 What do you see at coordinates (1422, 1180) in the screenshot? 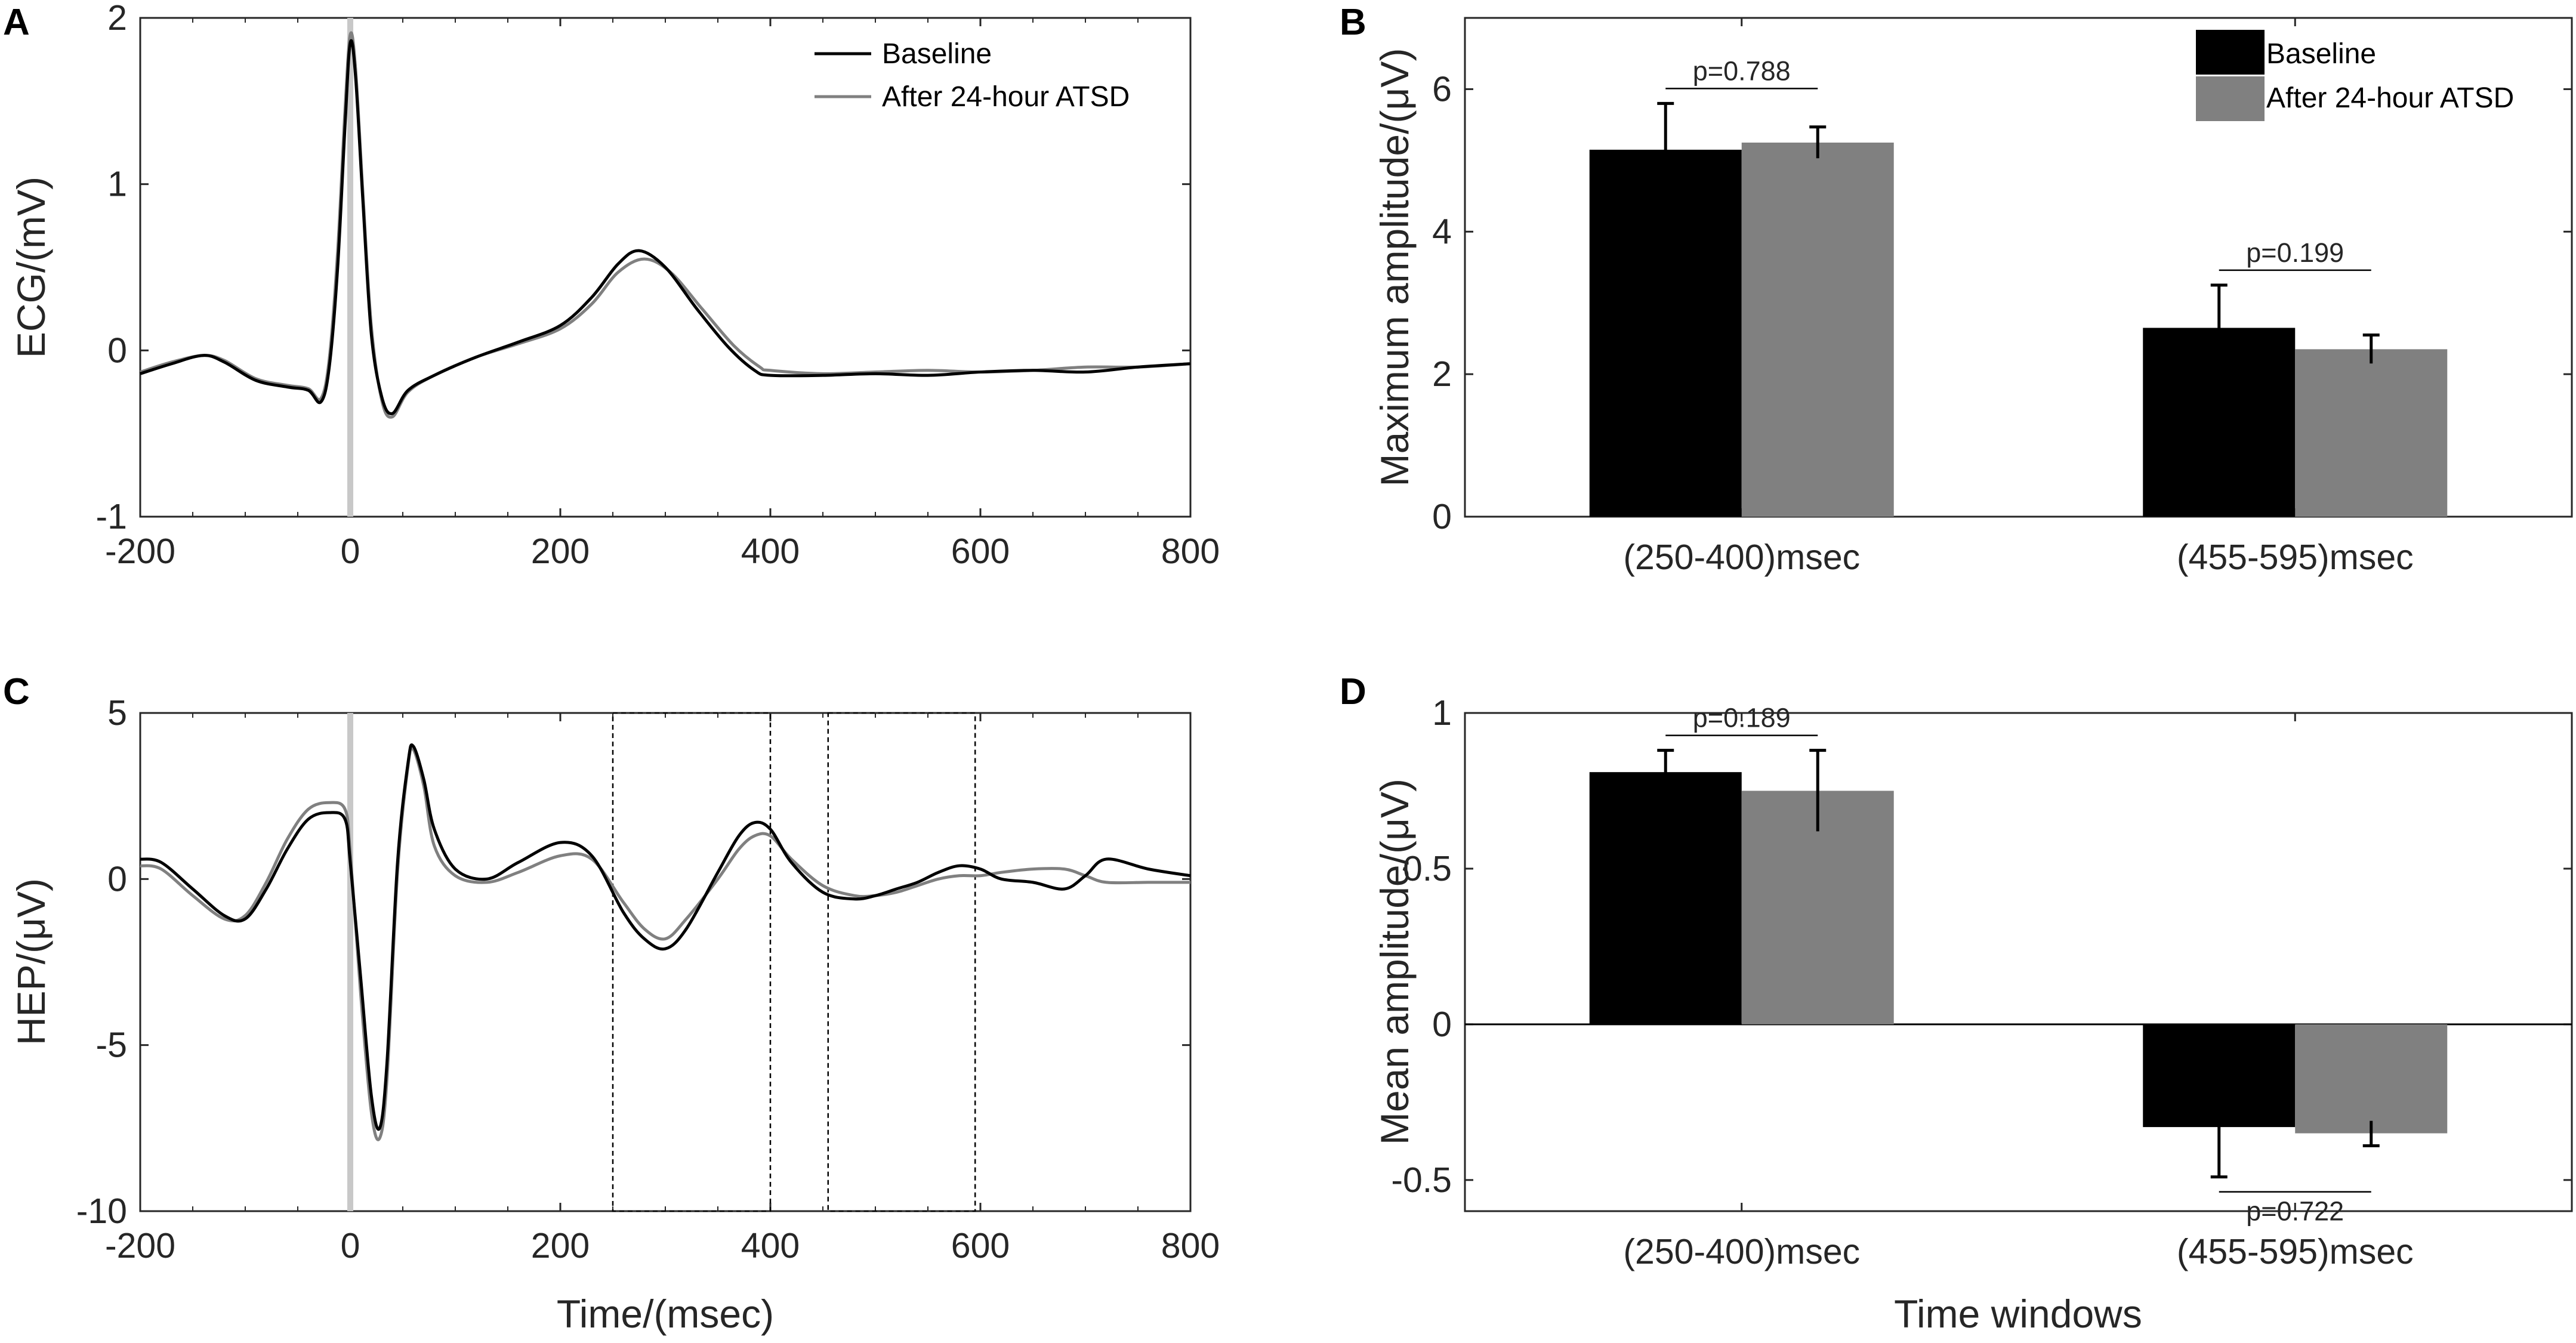
I see `y-tick-label-d-0: -0.5` at bounding box center [1422, 1180].